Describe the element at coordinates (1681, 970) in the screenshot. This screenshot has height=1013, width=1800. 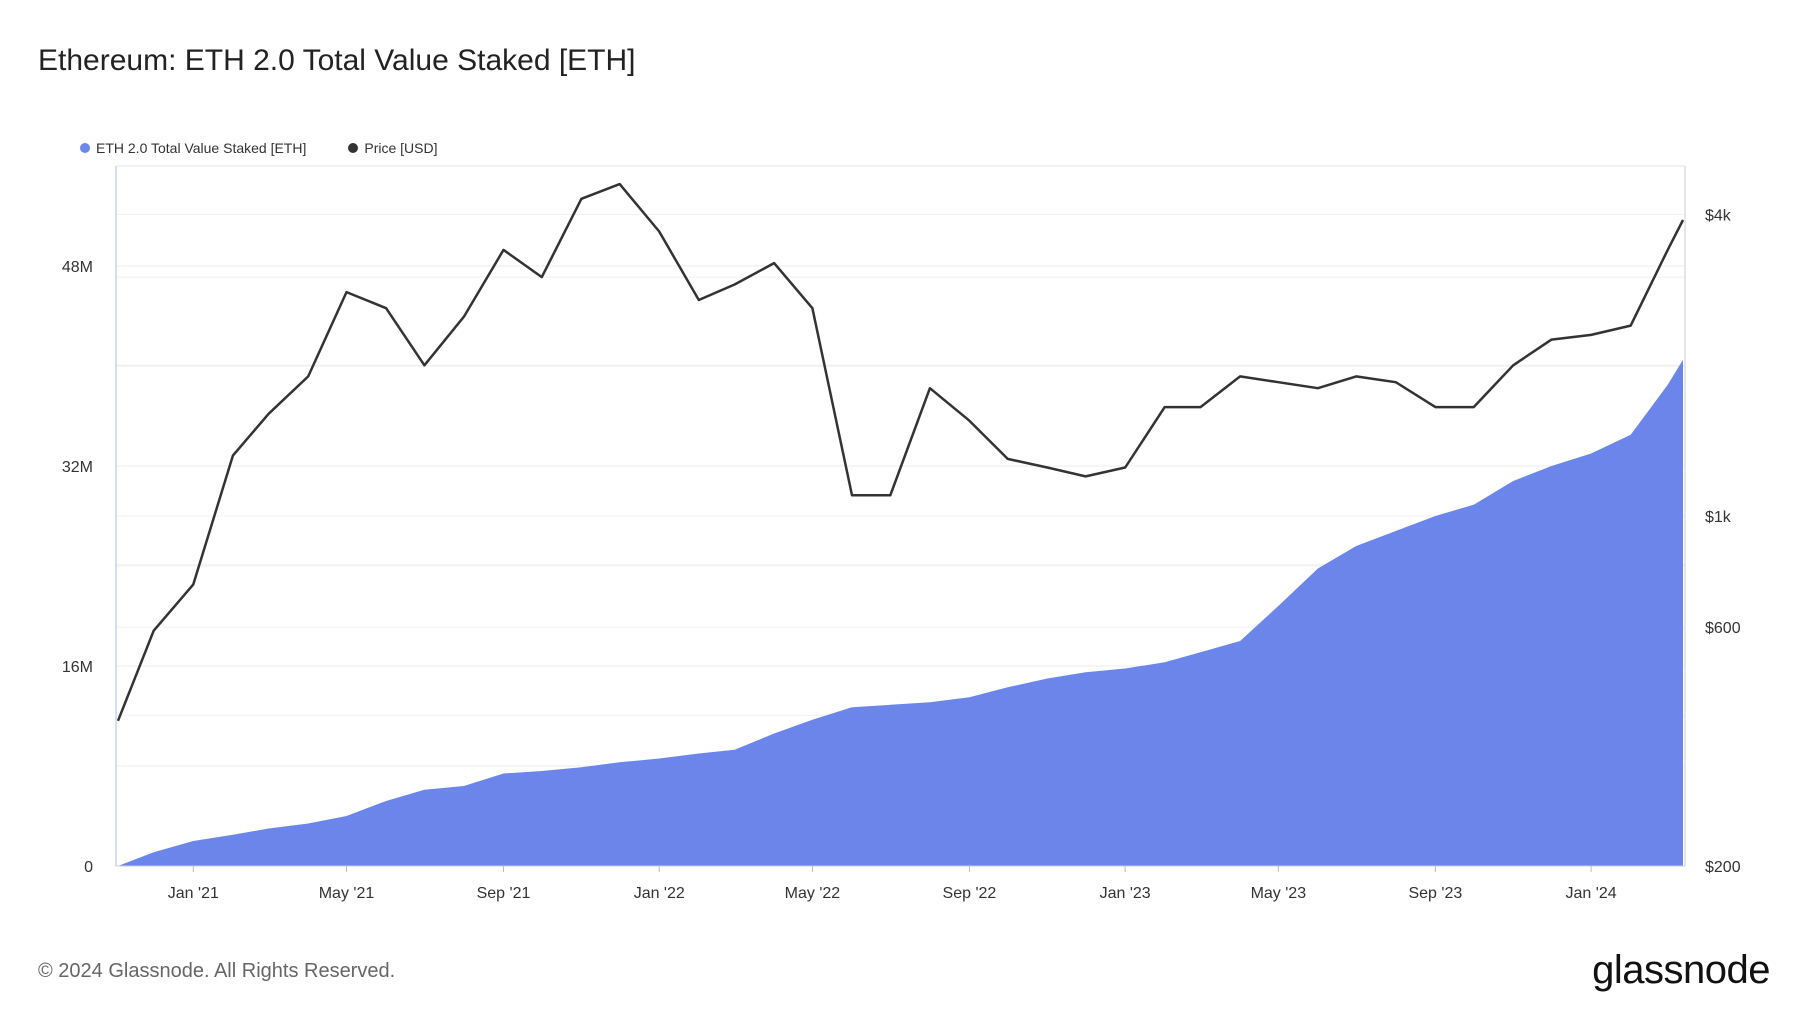
I see `brand-logo: glassnode` at that location.